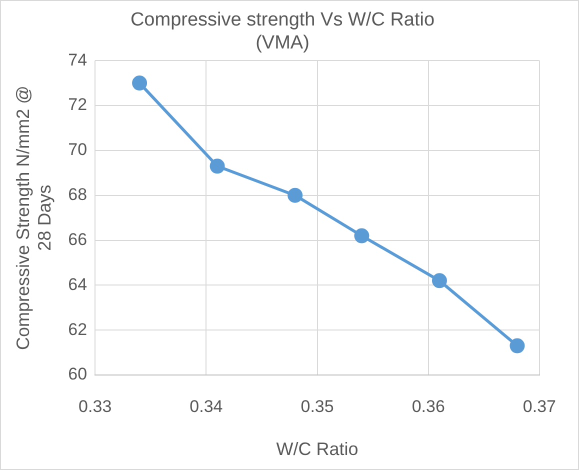  What do you see at coordinates (95, 406) in the screenshot?
I see `x-tick-label: 0.33` at bounding box center [95, 406].